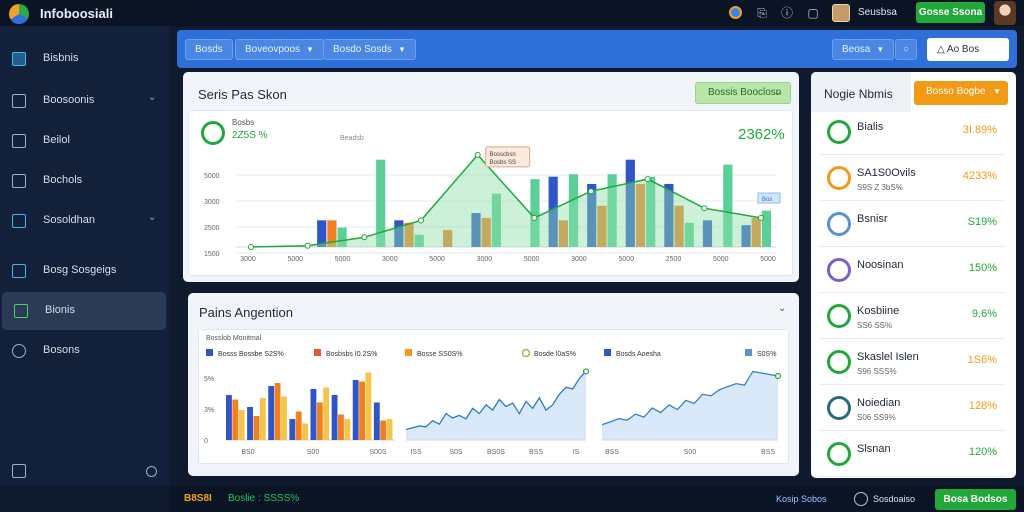  I want to click on footer-link: Kosip Sobos, so click(801, 499).